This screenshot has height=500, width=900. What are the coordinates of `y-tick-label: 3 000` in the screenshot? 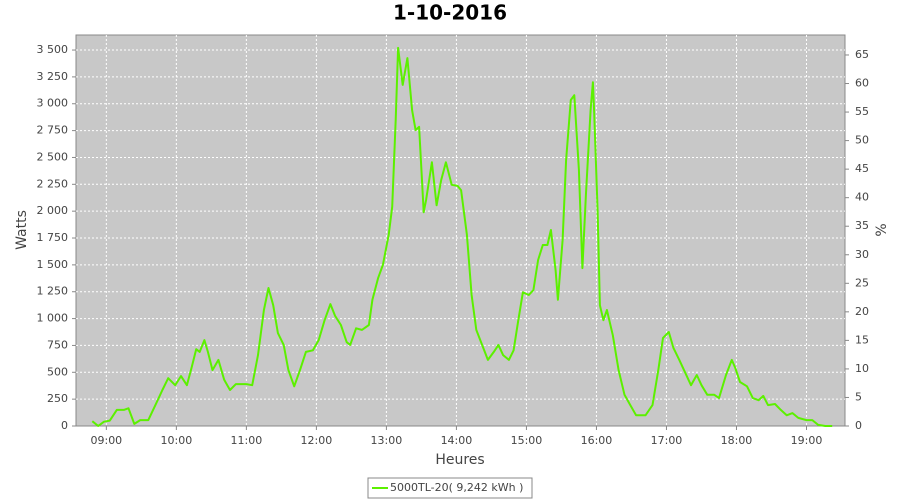 It's located at (53, 103).